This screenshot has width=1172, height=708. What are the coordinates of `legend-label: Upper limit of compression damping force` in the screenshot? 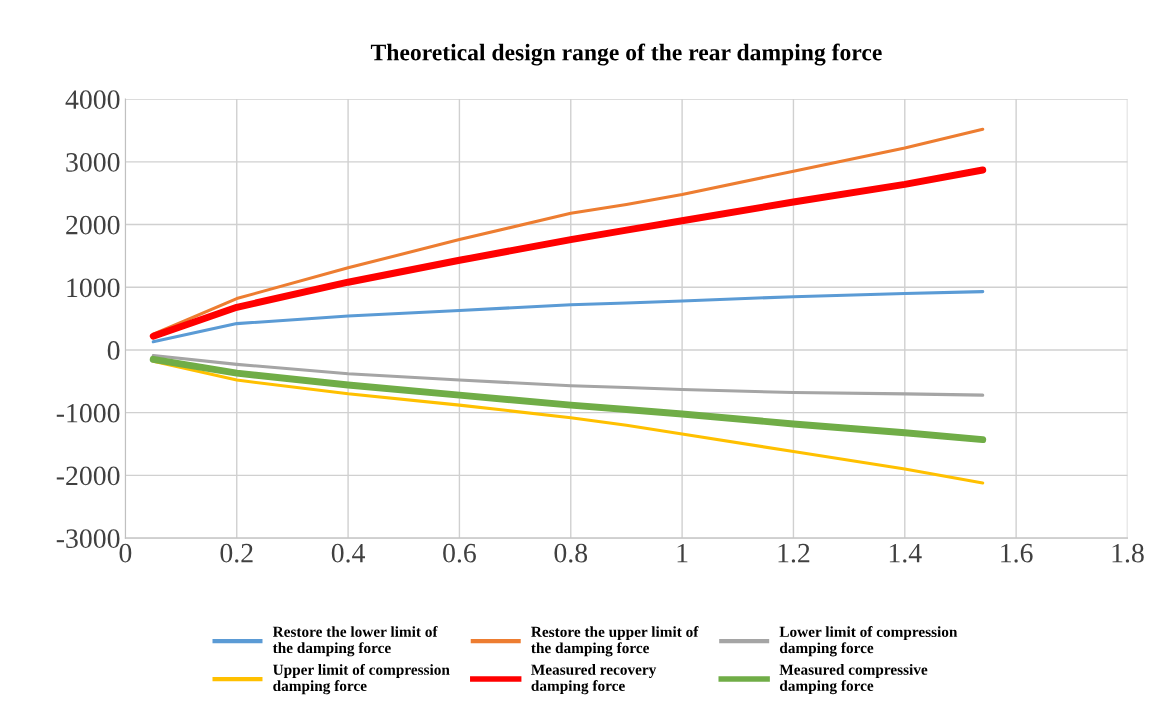 It's located at (361, 679).